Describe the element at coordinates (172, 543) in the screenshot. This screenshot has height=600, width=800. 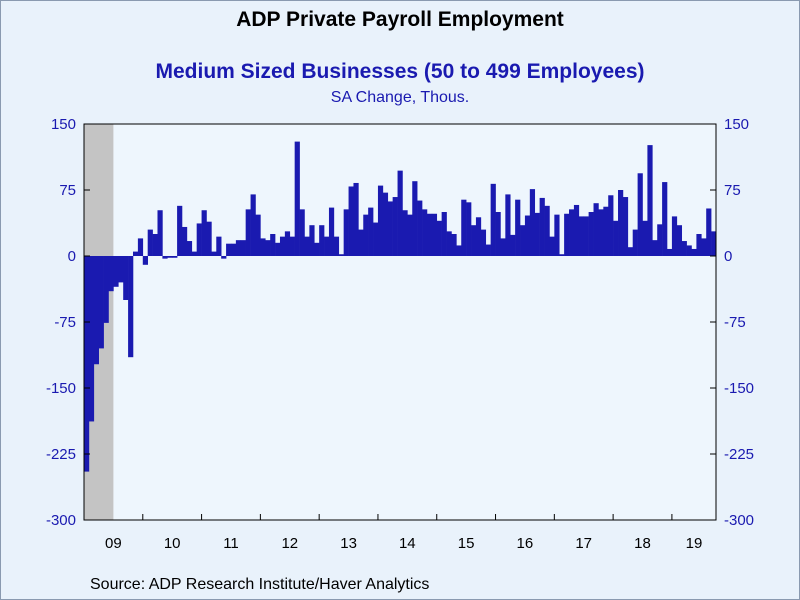
I see `x-tick-label: 10` at that location.